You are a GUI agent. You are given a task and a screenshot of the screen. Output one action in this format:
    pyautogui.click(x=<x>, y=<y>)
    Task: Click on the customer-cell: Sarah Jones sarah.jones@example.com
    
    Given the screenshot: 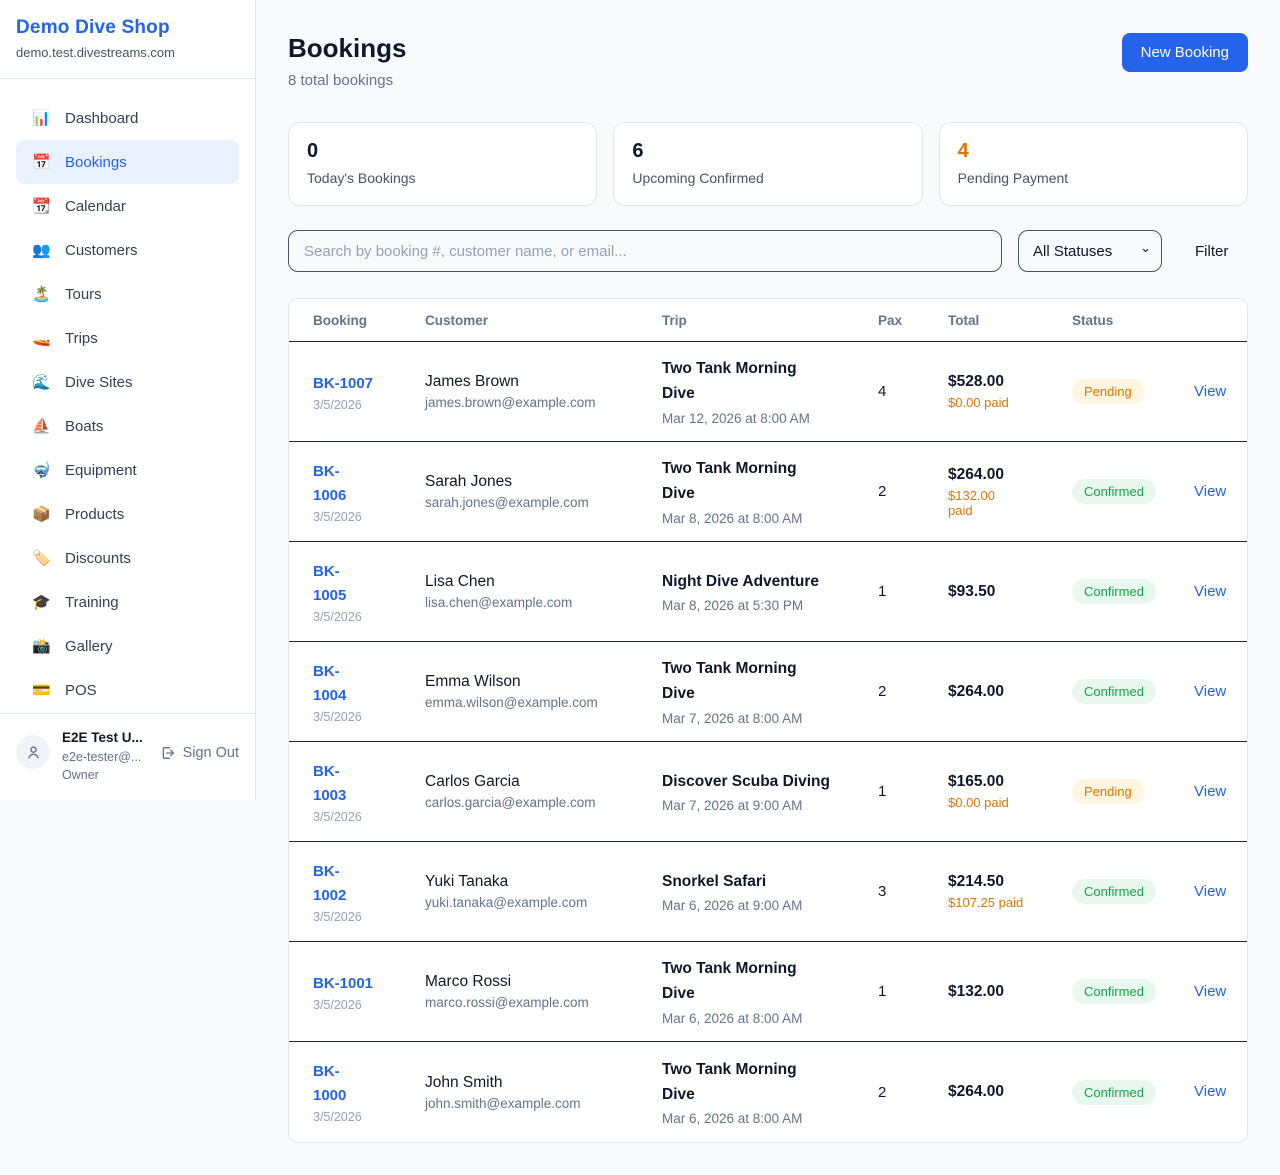 What is the action you would take?
    pyautogui.click(x=543, y=491)
    